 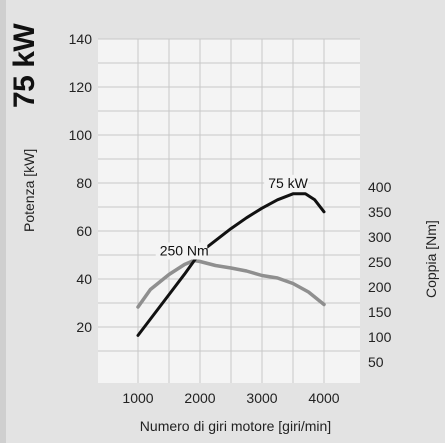 I want to click on y-left-tick-label: 80, so click(x=84, y=183).